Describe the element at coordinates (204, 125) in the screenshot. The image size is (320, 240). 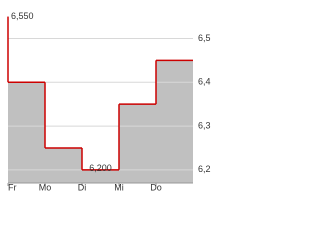
I see `y-tick-label: 6,3` at that location.